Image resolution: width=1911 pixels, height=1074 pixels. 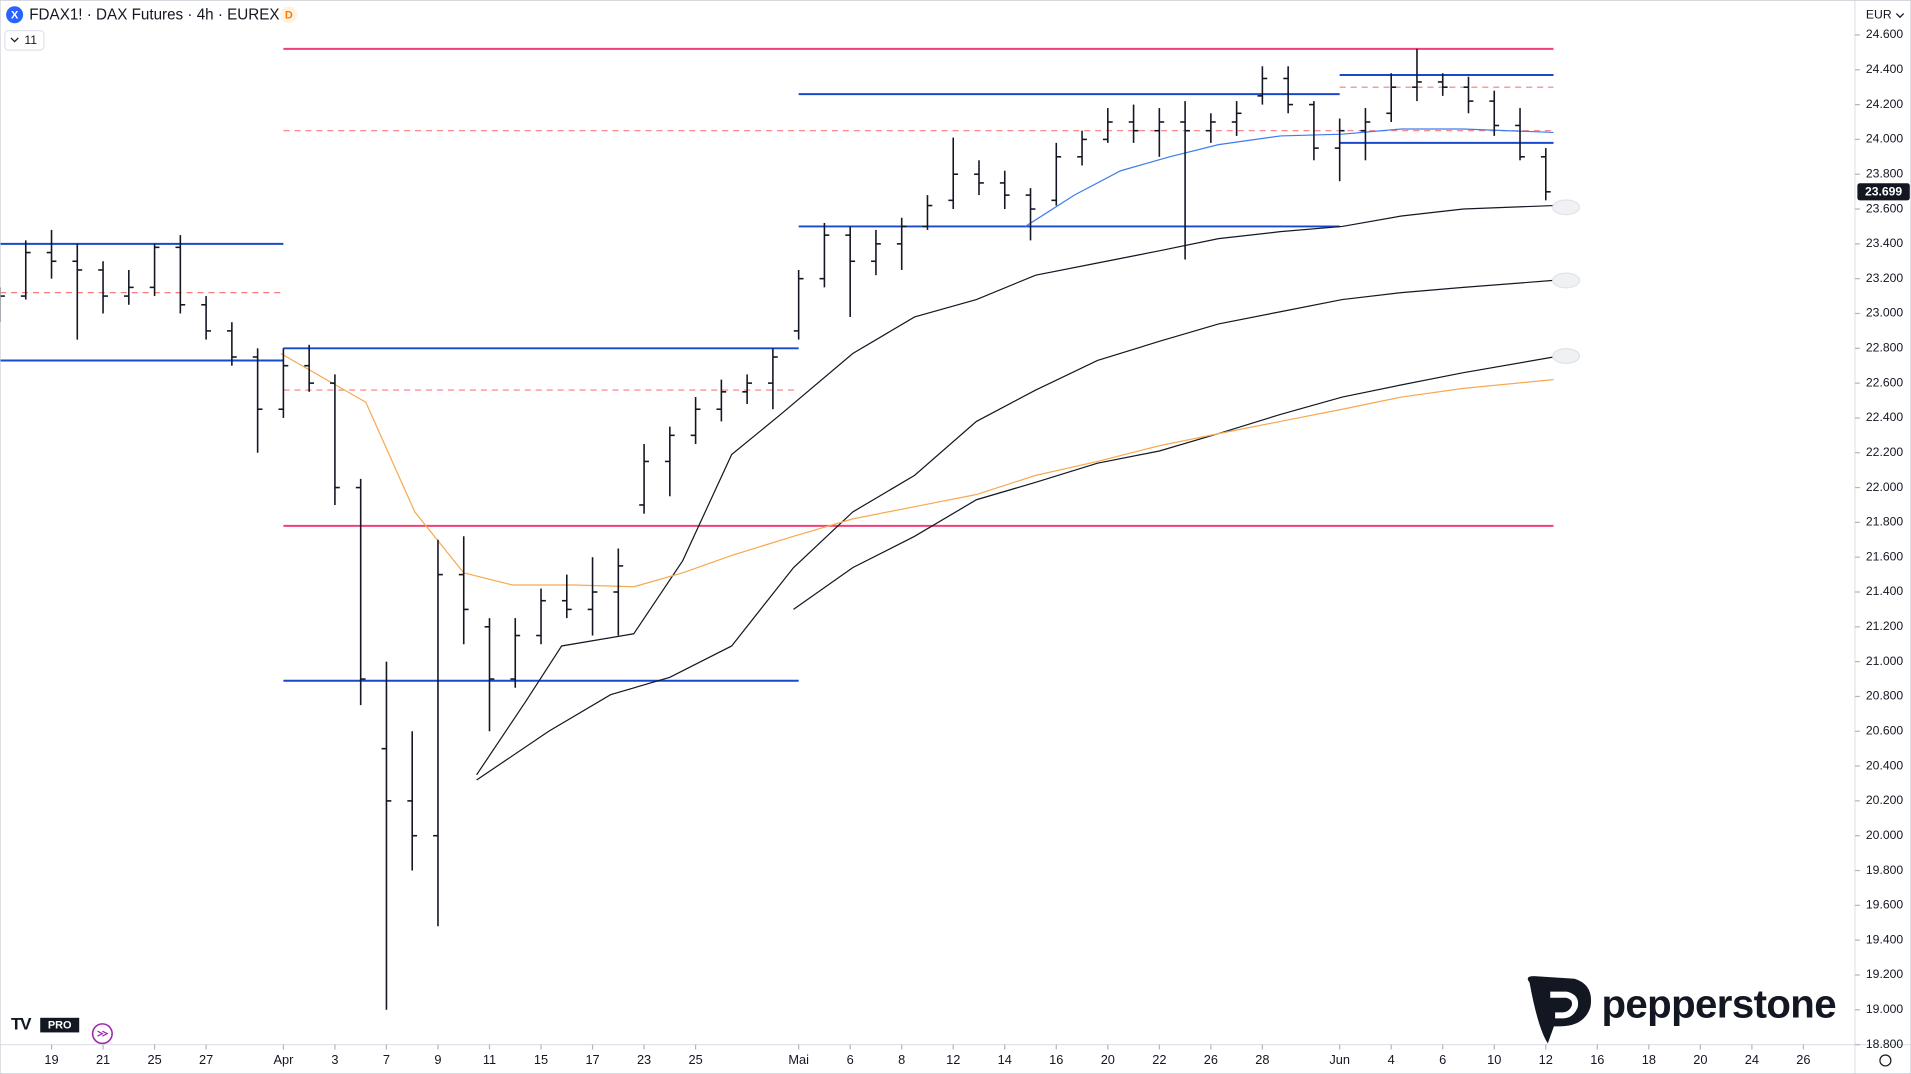 I want to click on y-tick-label: 23.600, so click(x=1884, y=208).